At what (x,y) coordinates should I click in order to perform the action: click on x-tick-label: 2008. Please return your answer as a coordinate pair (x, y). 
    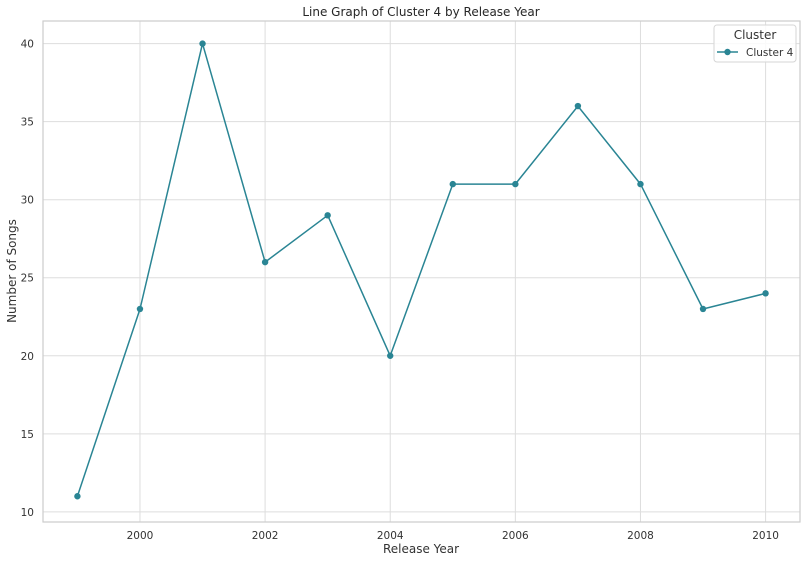
    Looking at the image, I should click on (640, 536).